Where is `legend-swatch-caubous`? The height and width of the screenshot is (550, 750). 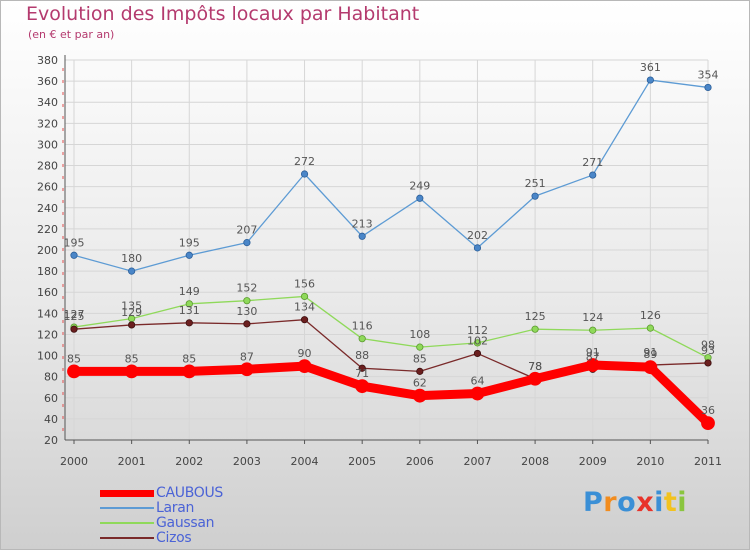
legend-swatch-caubous is located at coordinates (127, 493).